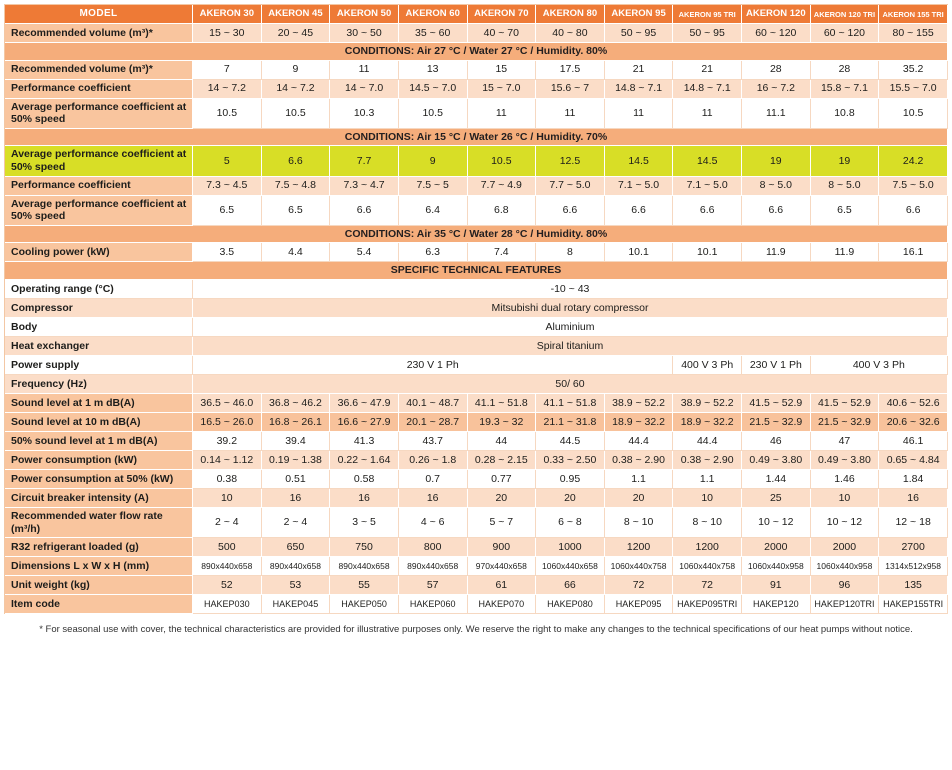 Image resolution: width=952 pixels, height=770 pixels. I want to click on data-cell: 10 ~ 12, so click(776, 523).